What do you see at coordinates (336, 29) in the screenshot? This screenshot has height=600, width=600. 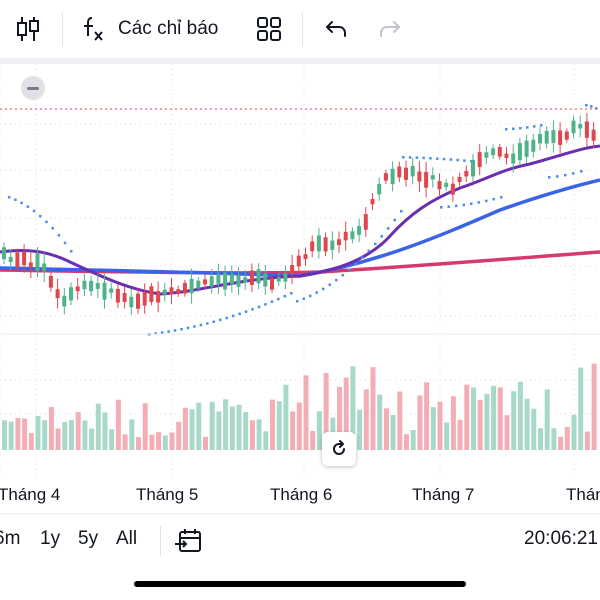 I see `undo-icon` at bounding box center [336, 29].